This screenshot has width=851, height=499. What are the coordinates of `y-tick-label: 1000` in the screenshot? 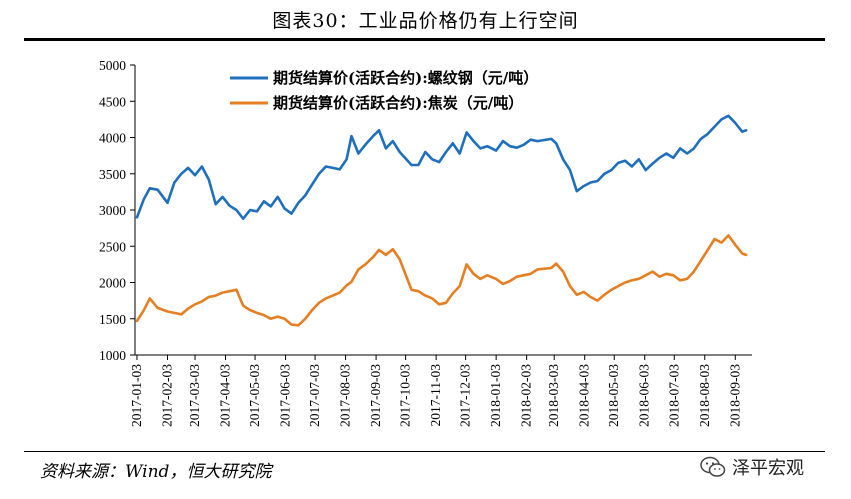 It's located at (112, 355).